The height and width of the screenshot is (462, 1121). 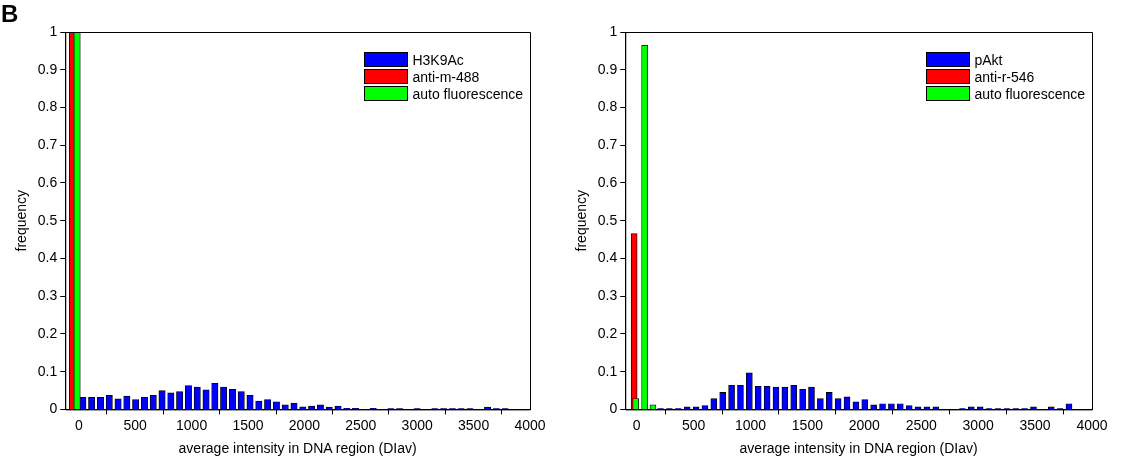 I want to click on legend-label: H3K9Ac, so click(x=438, y=59).